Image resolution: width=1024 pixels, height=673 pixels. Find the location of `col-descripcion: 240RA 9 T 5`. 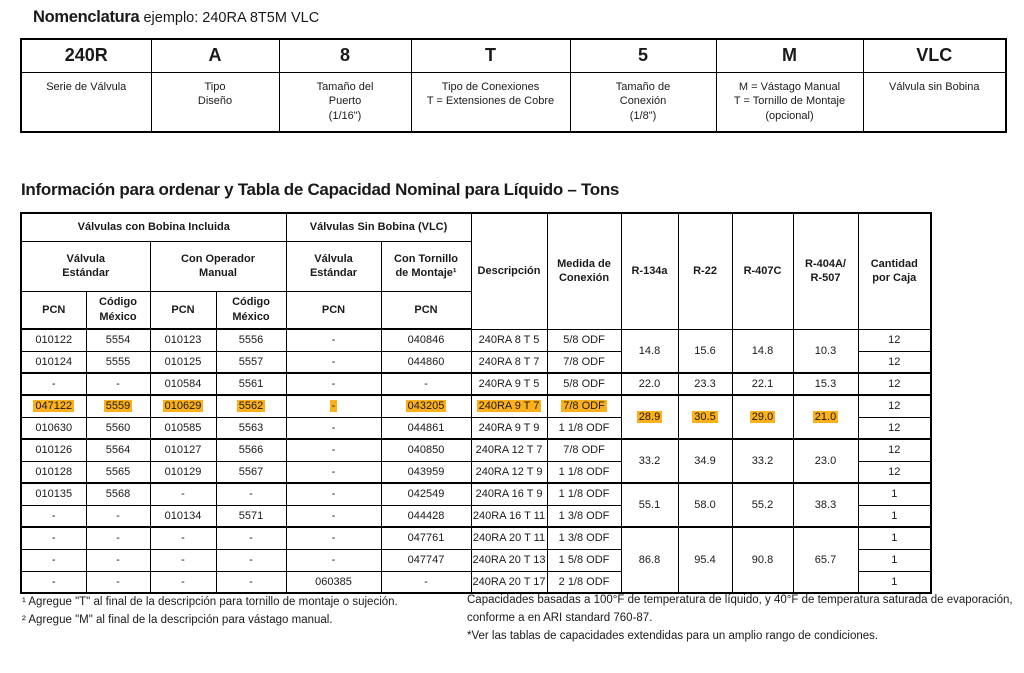

col-descripcion: 240RA 9 T 5 is located at coordinates (509, 384).